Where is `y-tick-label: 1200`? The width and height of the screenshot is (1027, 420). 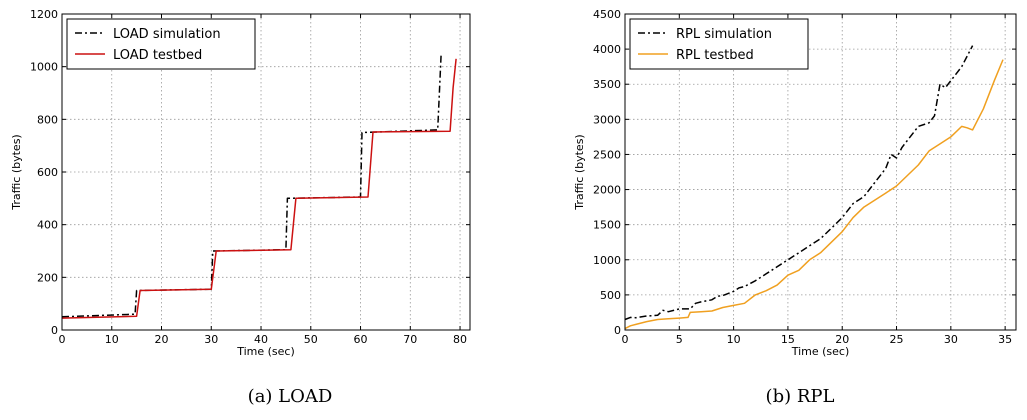 y-tick-label: 1200 is located at coordinates (44, 14).